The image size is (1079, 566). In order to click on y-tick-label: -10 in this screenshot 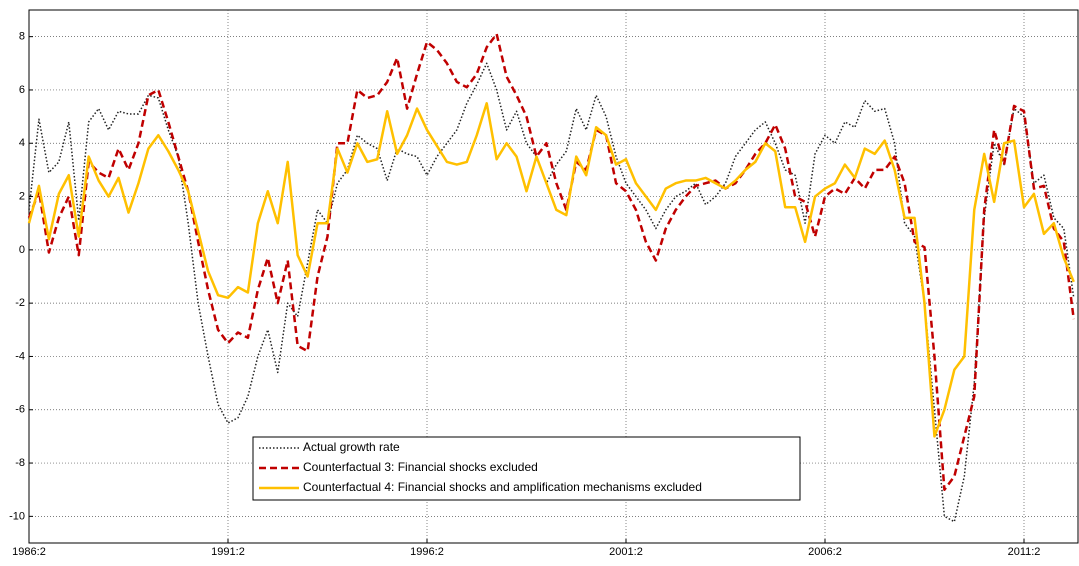, I will do `click(17, 516)`.